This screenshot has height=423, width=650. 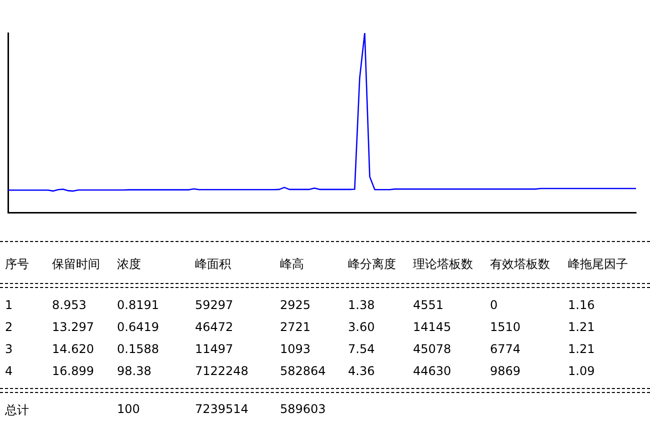 What do you see at coordinates (213, 264) in the screenshot?
I see `text: 峰面积` at bounding box center [213, 264].